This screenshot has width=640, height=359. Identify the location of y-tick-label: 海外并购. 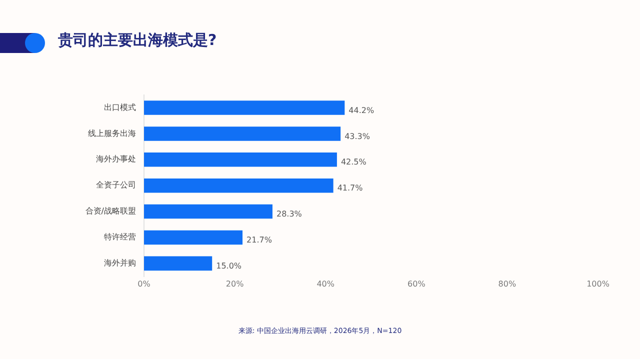
(120, 263).